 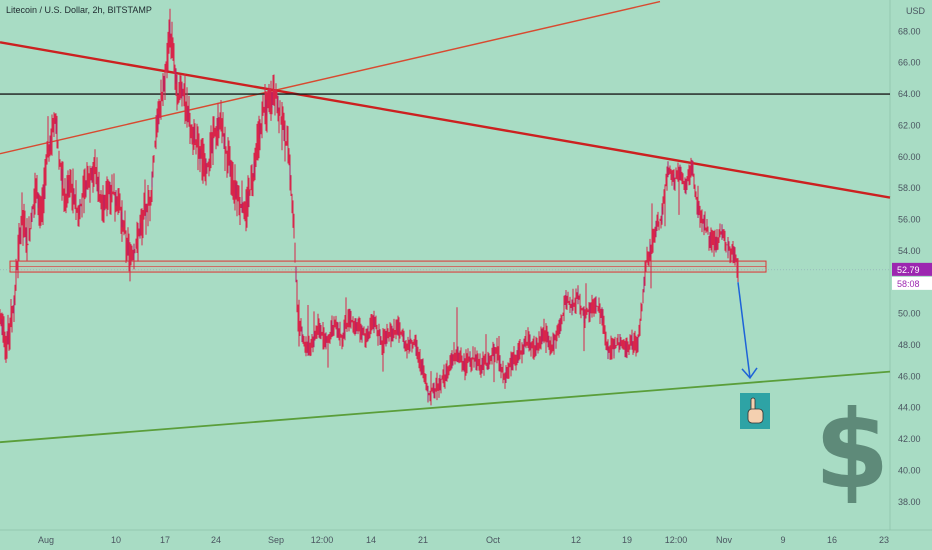 What do you see at coordinates (909, 376) in the screenshot?
I see `y-tick-label: 46.00` at bounding box center [909, 376].